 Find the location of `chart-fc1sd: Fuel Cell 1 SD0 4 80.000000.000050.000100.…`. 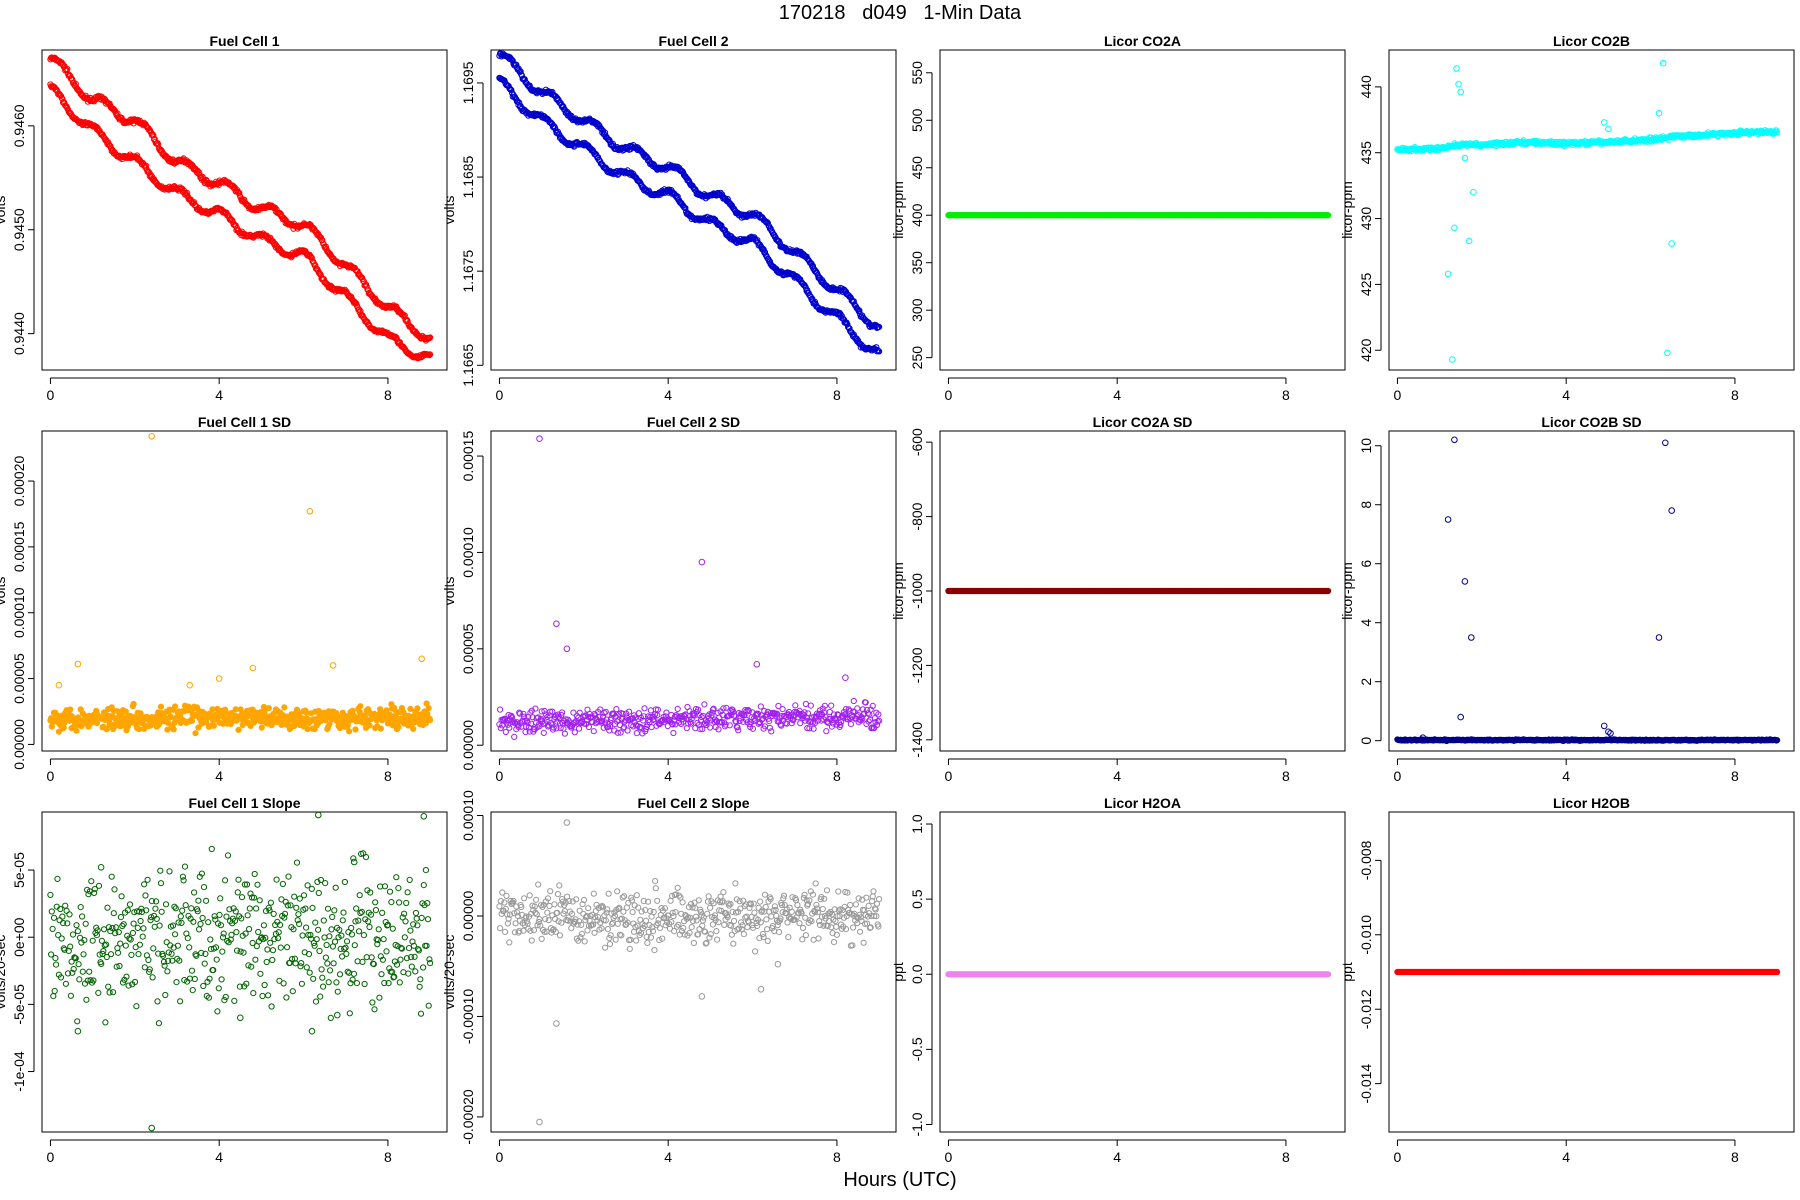

chart-fc1sd: Fuel Cell 1 SD0 4 80.000000.000050.000100.… is located at coordinates (224, 599).